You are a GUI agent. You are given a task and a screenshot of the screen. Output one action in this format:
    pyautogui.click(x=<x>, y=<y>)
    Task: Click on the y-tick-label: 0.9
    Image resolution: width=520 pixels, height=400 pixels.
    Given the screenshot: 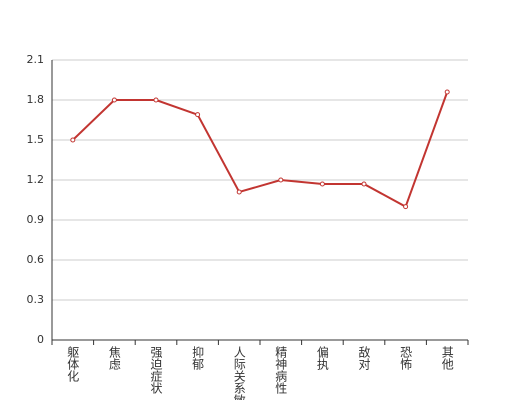 What is the action you would take?
    pyautogui.click(x=36, y=219)
    